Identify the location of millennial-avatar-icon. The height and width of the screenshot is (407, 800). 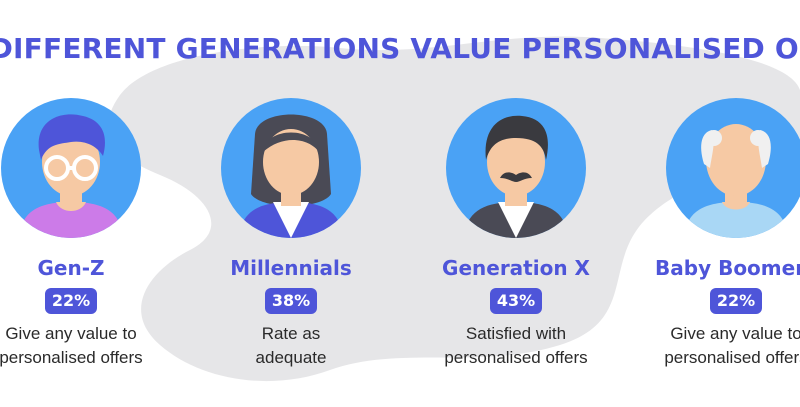
(291, 168).